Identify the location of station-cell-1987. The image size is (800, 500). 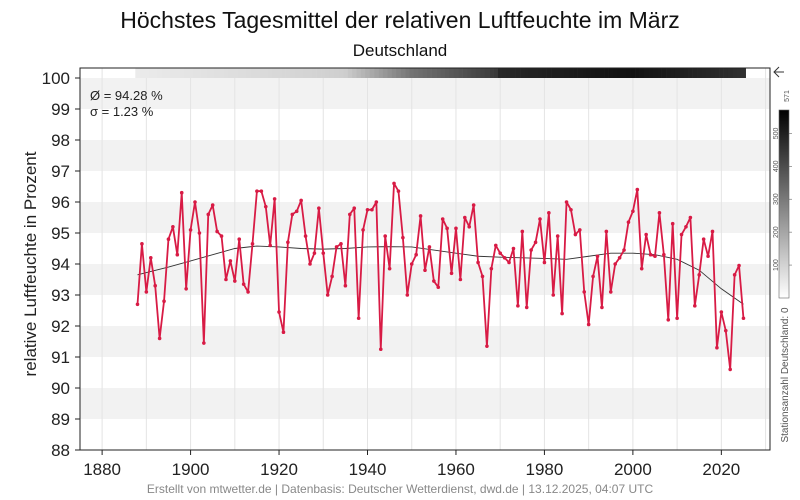
(575, 73).